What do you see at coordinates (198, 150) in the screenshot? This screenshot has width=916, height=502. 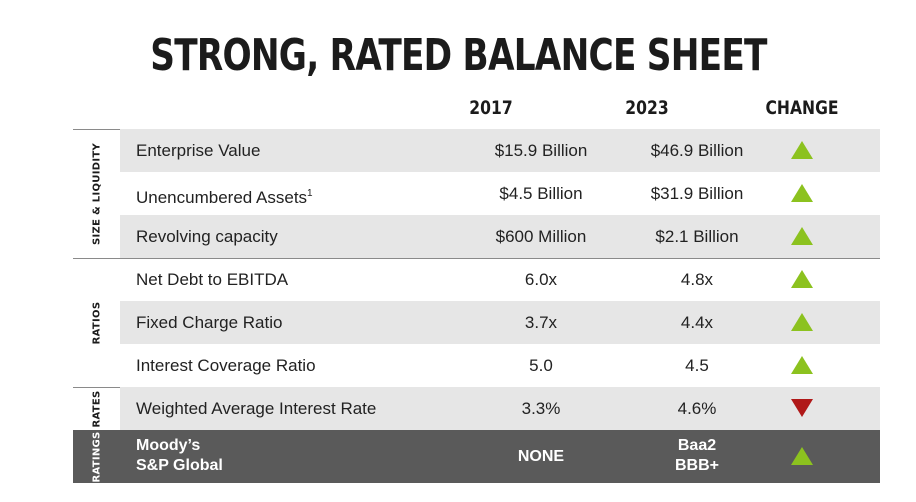 I see `row-label: Enterprise Value` at bounding box center [198, 150].